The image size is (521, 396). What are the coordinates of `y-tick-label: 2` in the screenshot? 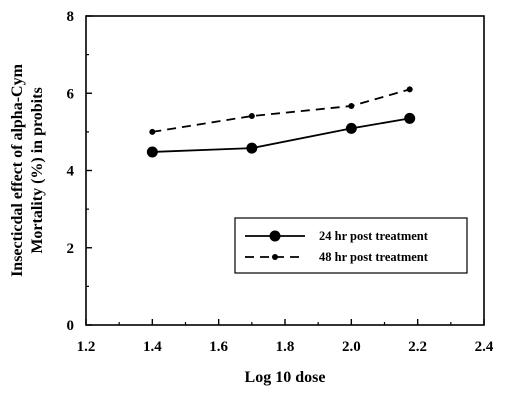 It's located at (71, 249).